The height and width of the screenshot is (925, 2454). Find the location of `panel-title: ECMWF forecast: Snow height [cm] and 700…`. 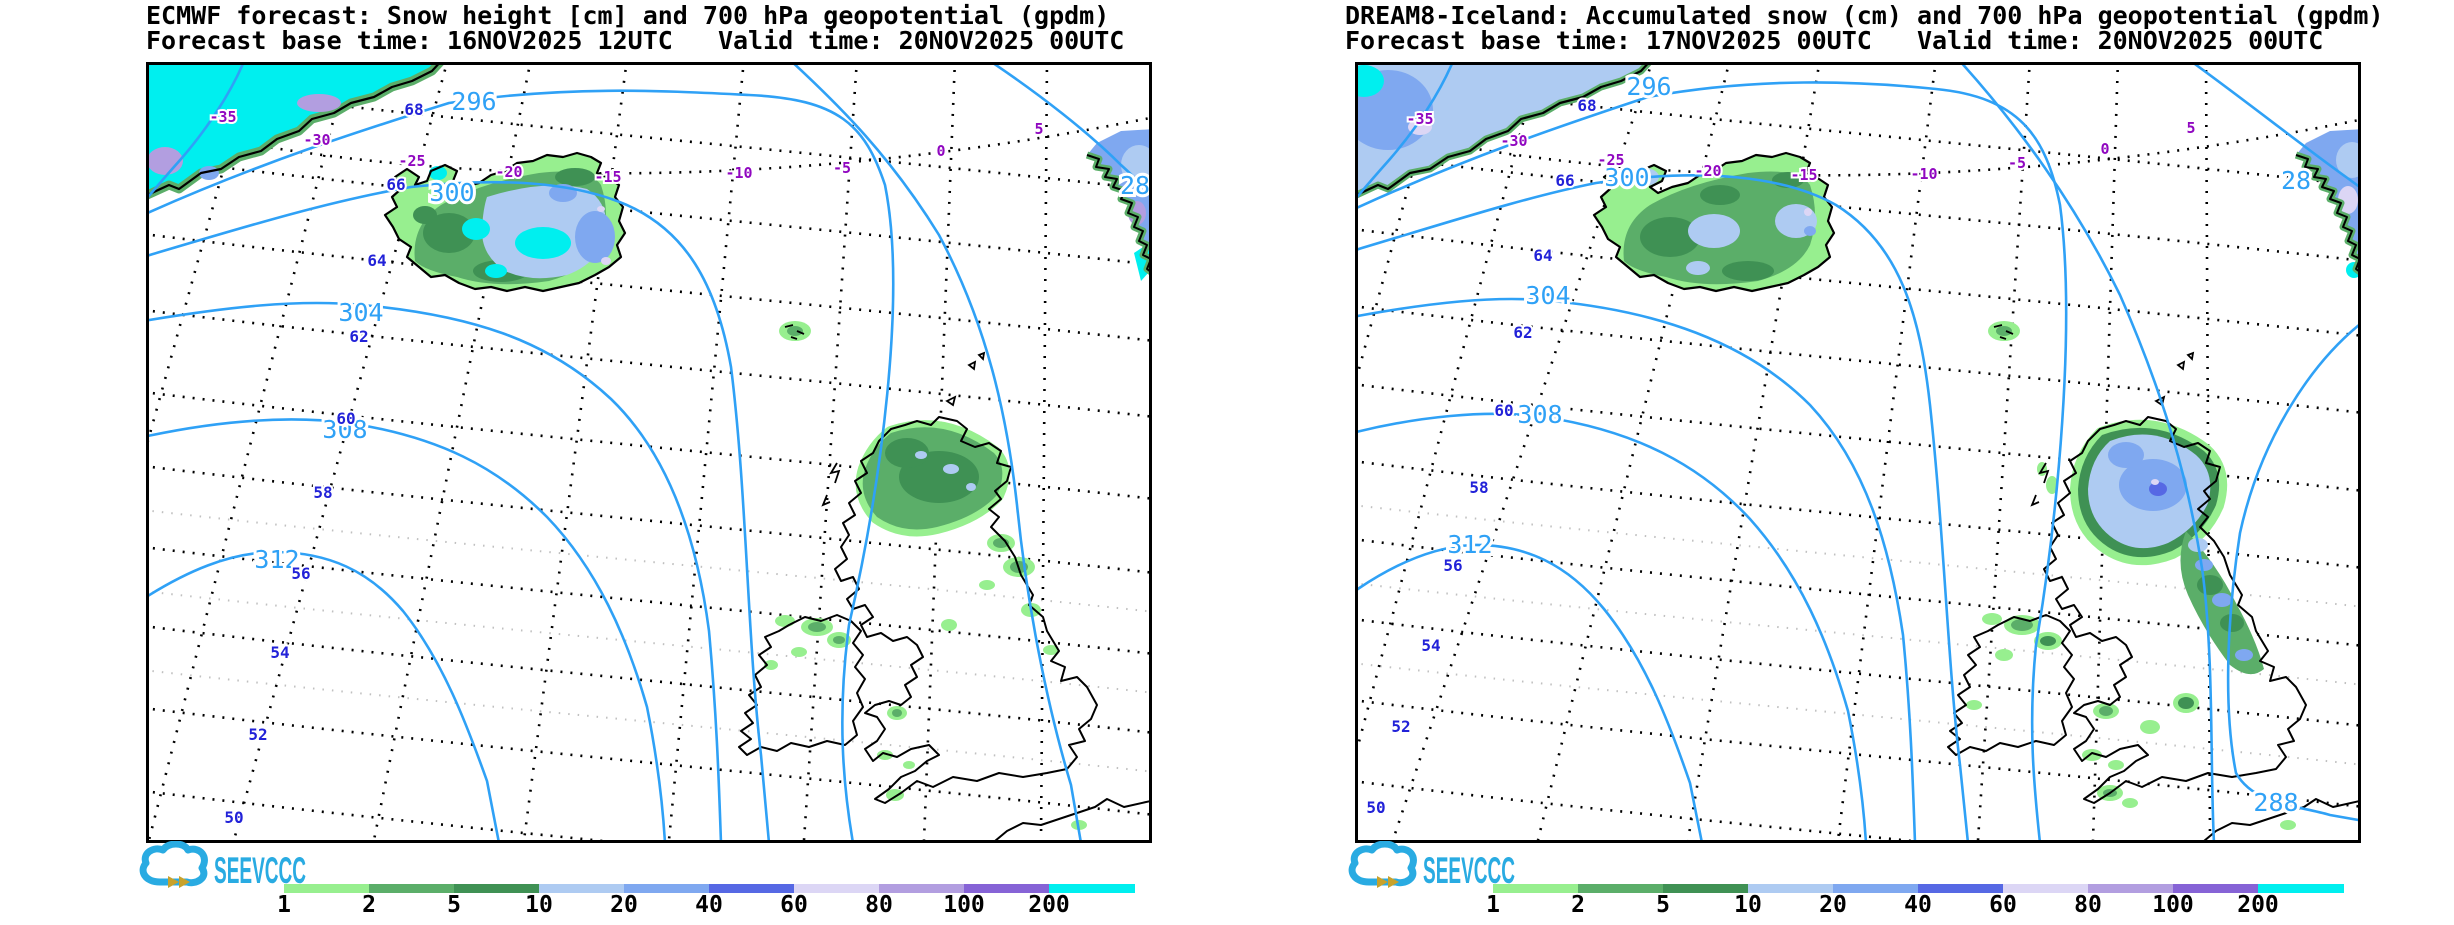

panel-title: ECMWF forecast: Snow height [cm] and 700… is located at coordinates (628, 15).